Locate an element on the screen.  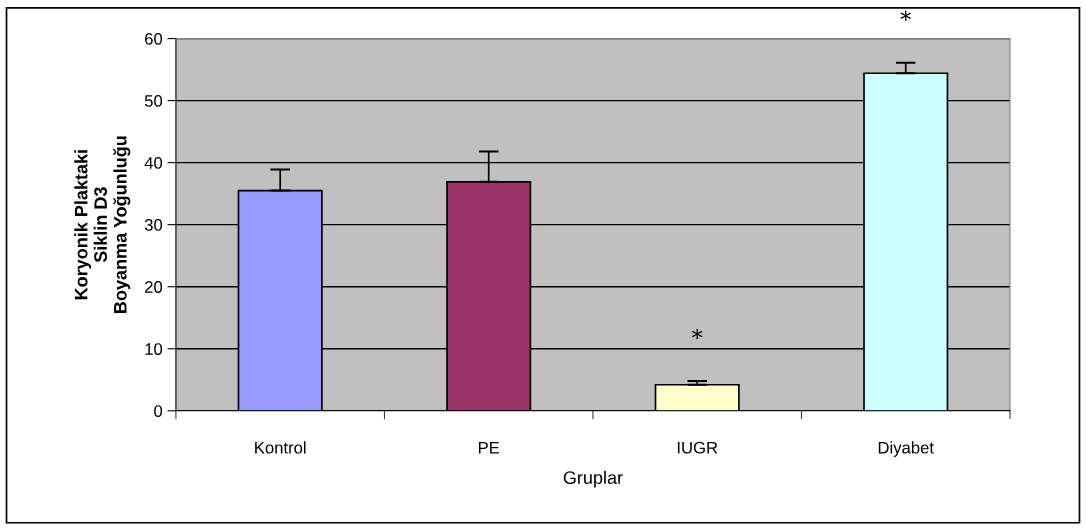
x-tick-label: PE is located at coordinates (489, 447).